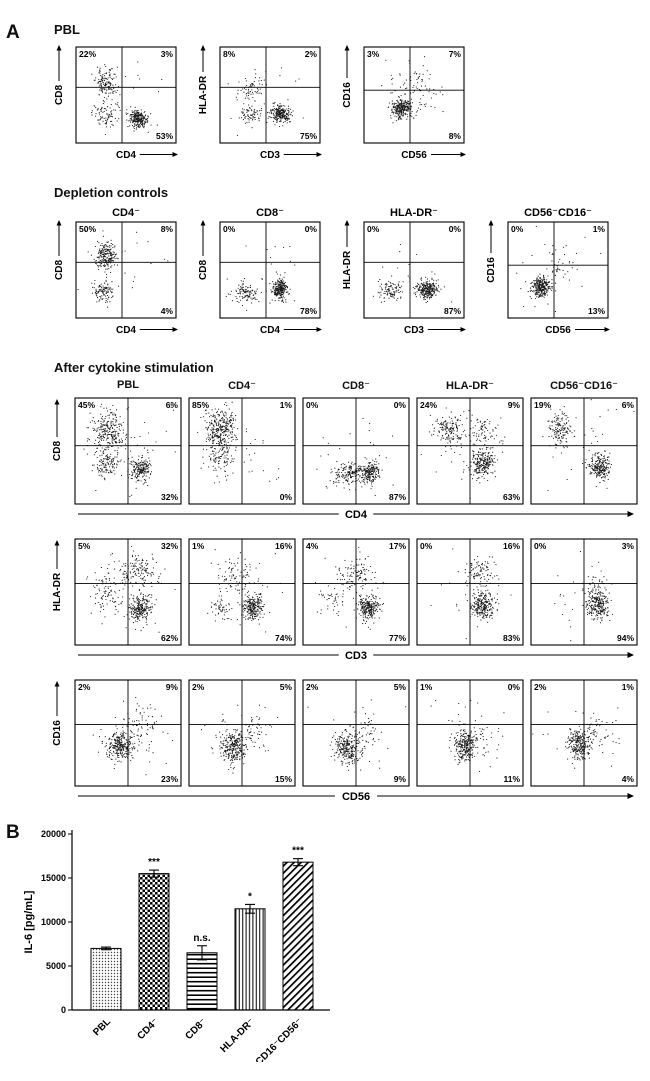 The width and height of the screenshot is (650, 1081). I want to click on flow-plot: 0% 0% 87%, so click(356, 451).